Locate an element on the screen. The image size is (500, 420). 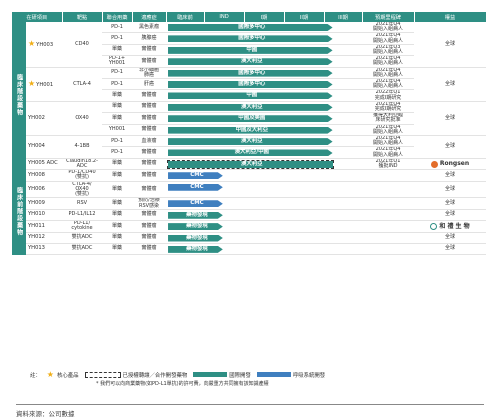
candidate-name: YH003 is located at coordinates (45, 44).